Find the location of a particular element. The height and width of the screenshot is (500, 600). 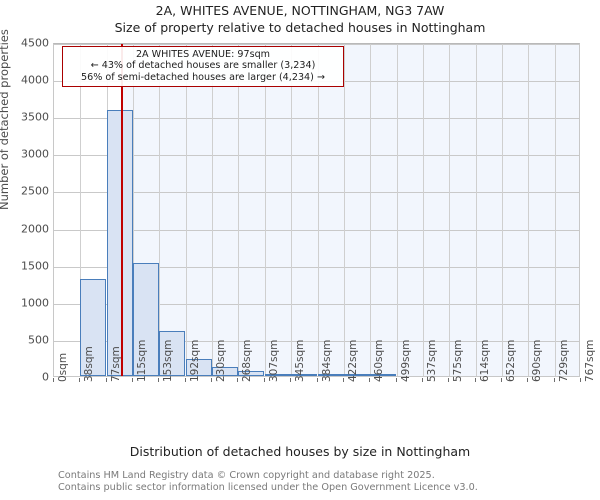

x-axis-tick-label: 153sqm is located at coordinates (168, 360).